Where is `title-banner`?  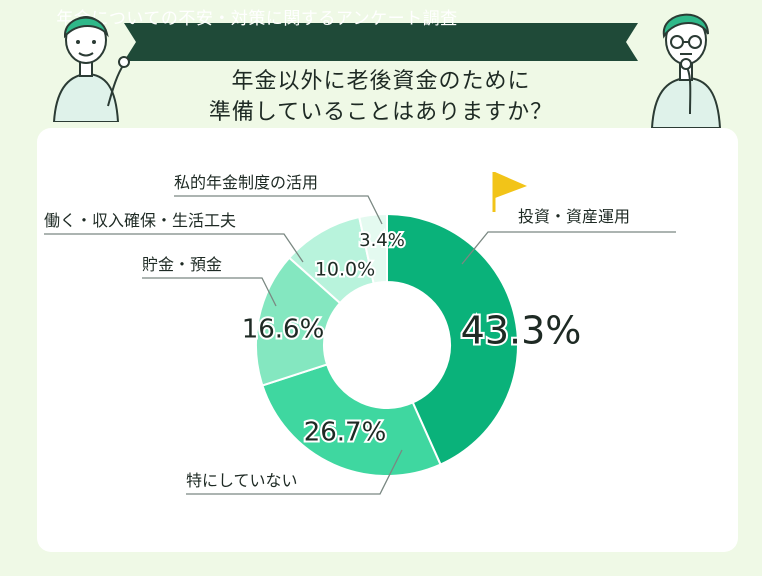
title-banner is located at coordinates (381, 42).